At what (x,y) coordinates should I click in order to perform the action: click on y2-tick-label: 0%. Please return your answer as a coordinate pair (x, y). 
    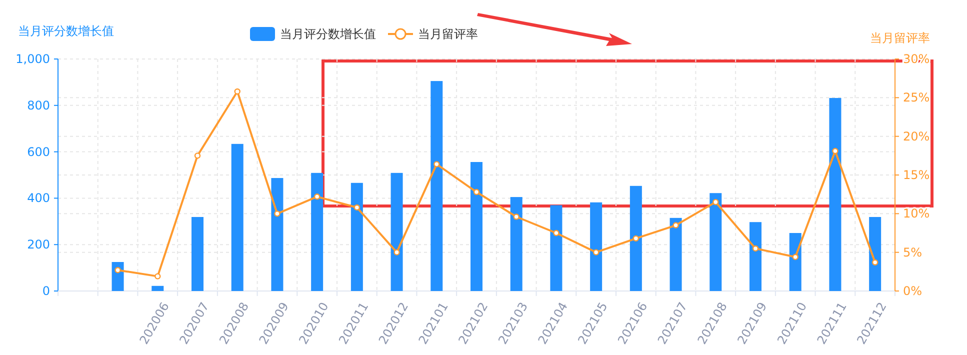
    Looking at the image, I should click on (912, 291).